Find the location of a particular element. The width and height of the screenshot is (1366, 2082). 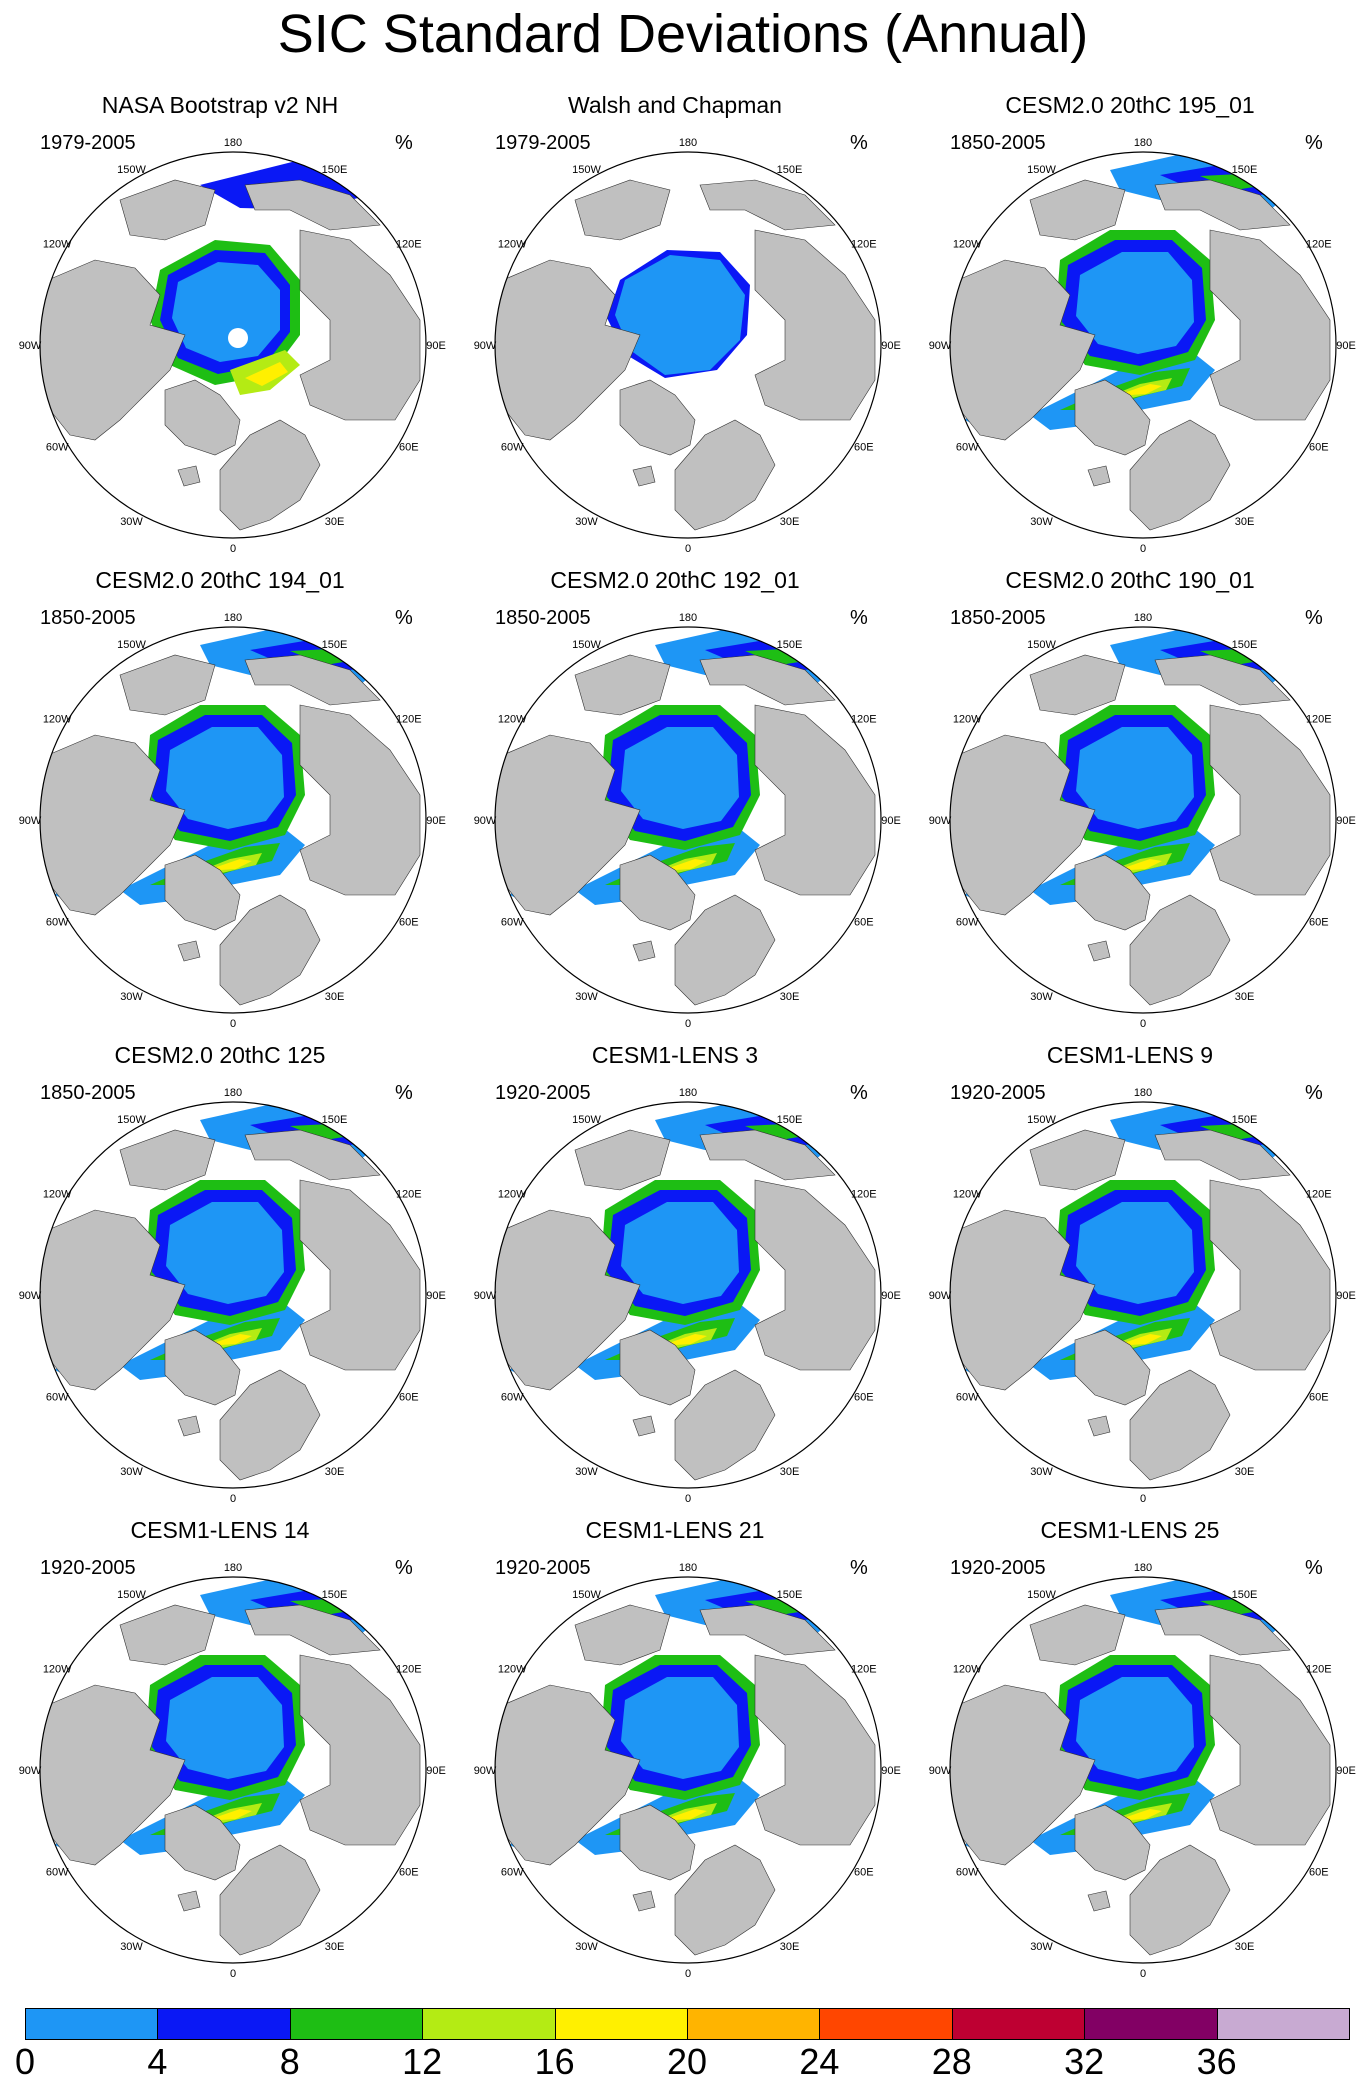

panel-title: CESM2.0 20thC 192_01 is located at coordinates (675, 580).